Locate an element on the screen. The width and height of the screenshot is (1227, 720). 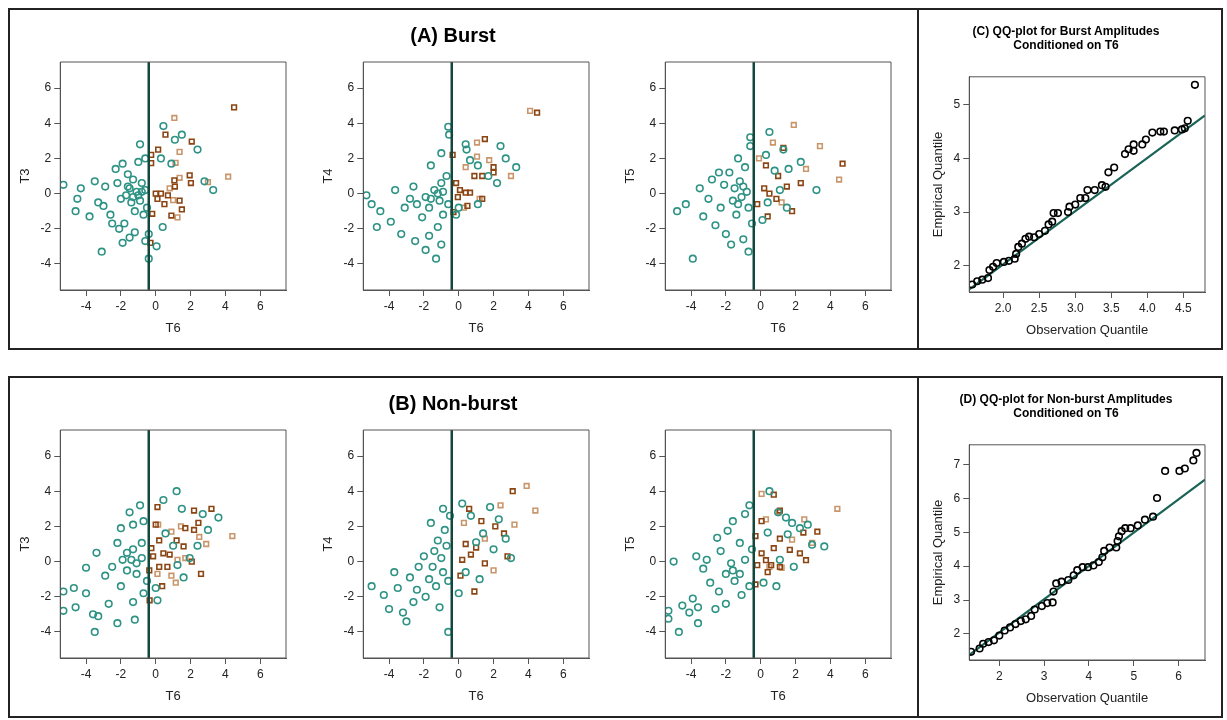
y-tick-label: 5 is located at coordinates (957, 104).